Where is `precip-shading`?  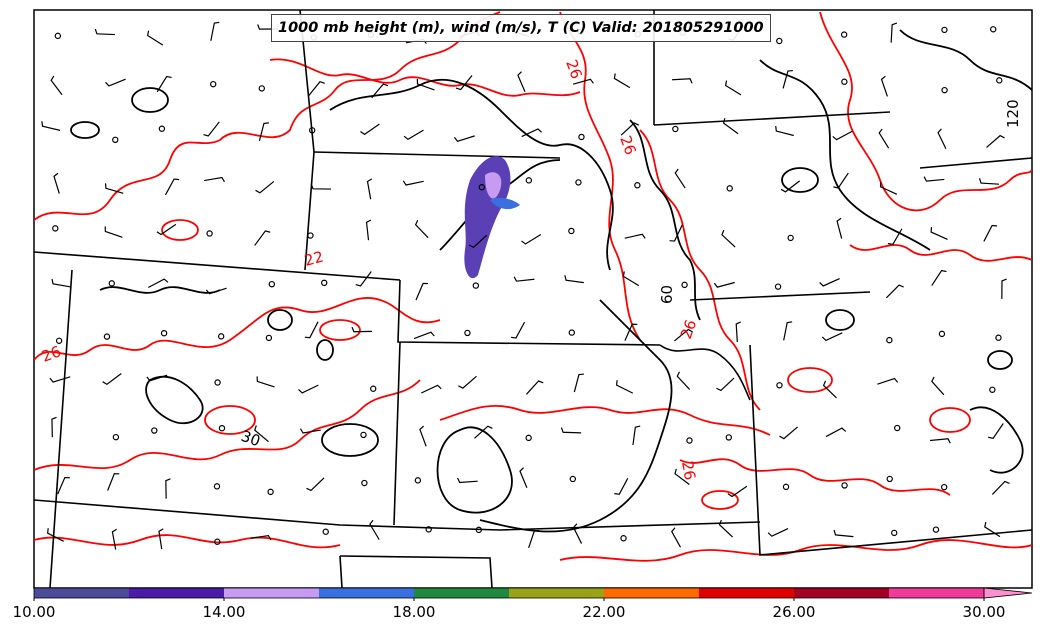
precip-shading is located at coordinates (492, 217).